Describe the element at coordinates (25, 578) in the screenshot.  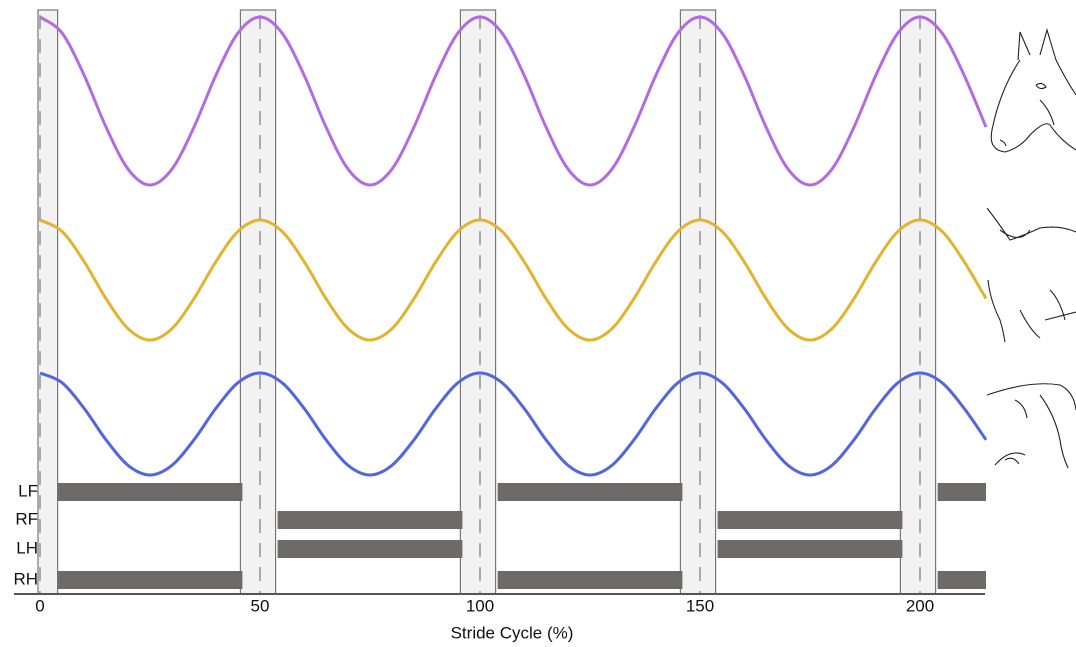
I see `limb-label: RH` at that location.